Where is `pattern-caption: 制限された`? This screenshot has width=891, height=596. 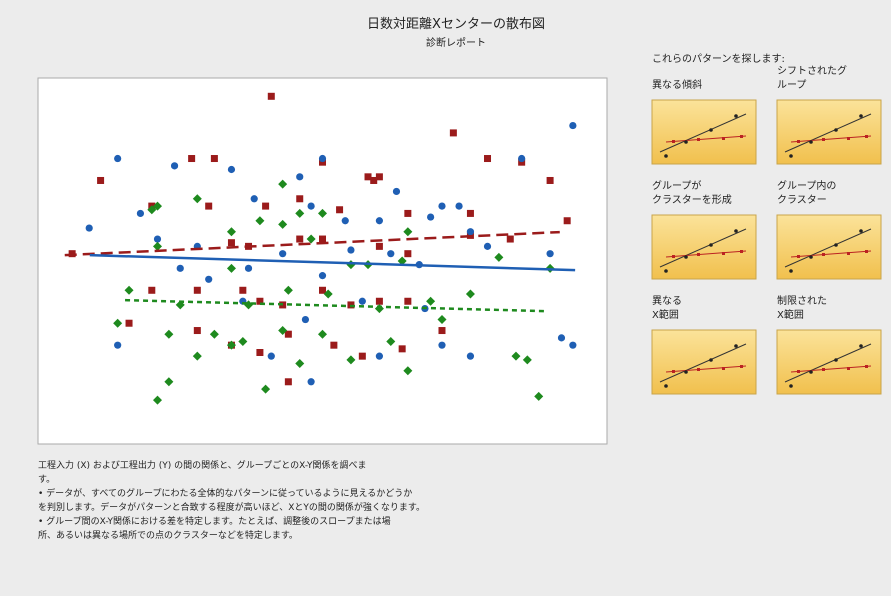 pattern-caption: 制限された is located at coordinates (802, 300).